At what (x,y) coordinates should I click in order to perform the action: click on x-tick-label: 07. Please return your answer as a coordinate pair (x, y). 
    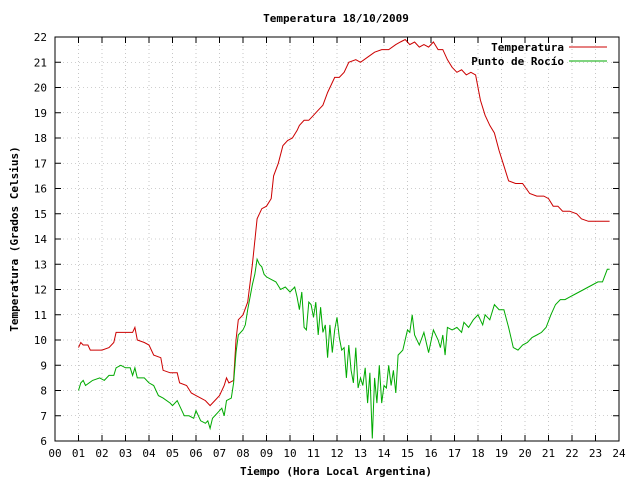
    Looking at the image, I should click on (219, 453).